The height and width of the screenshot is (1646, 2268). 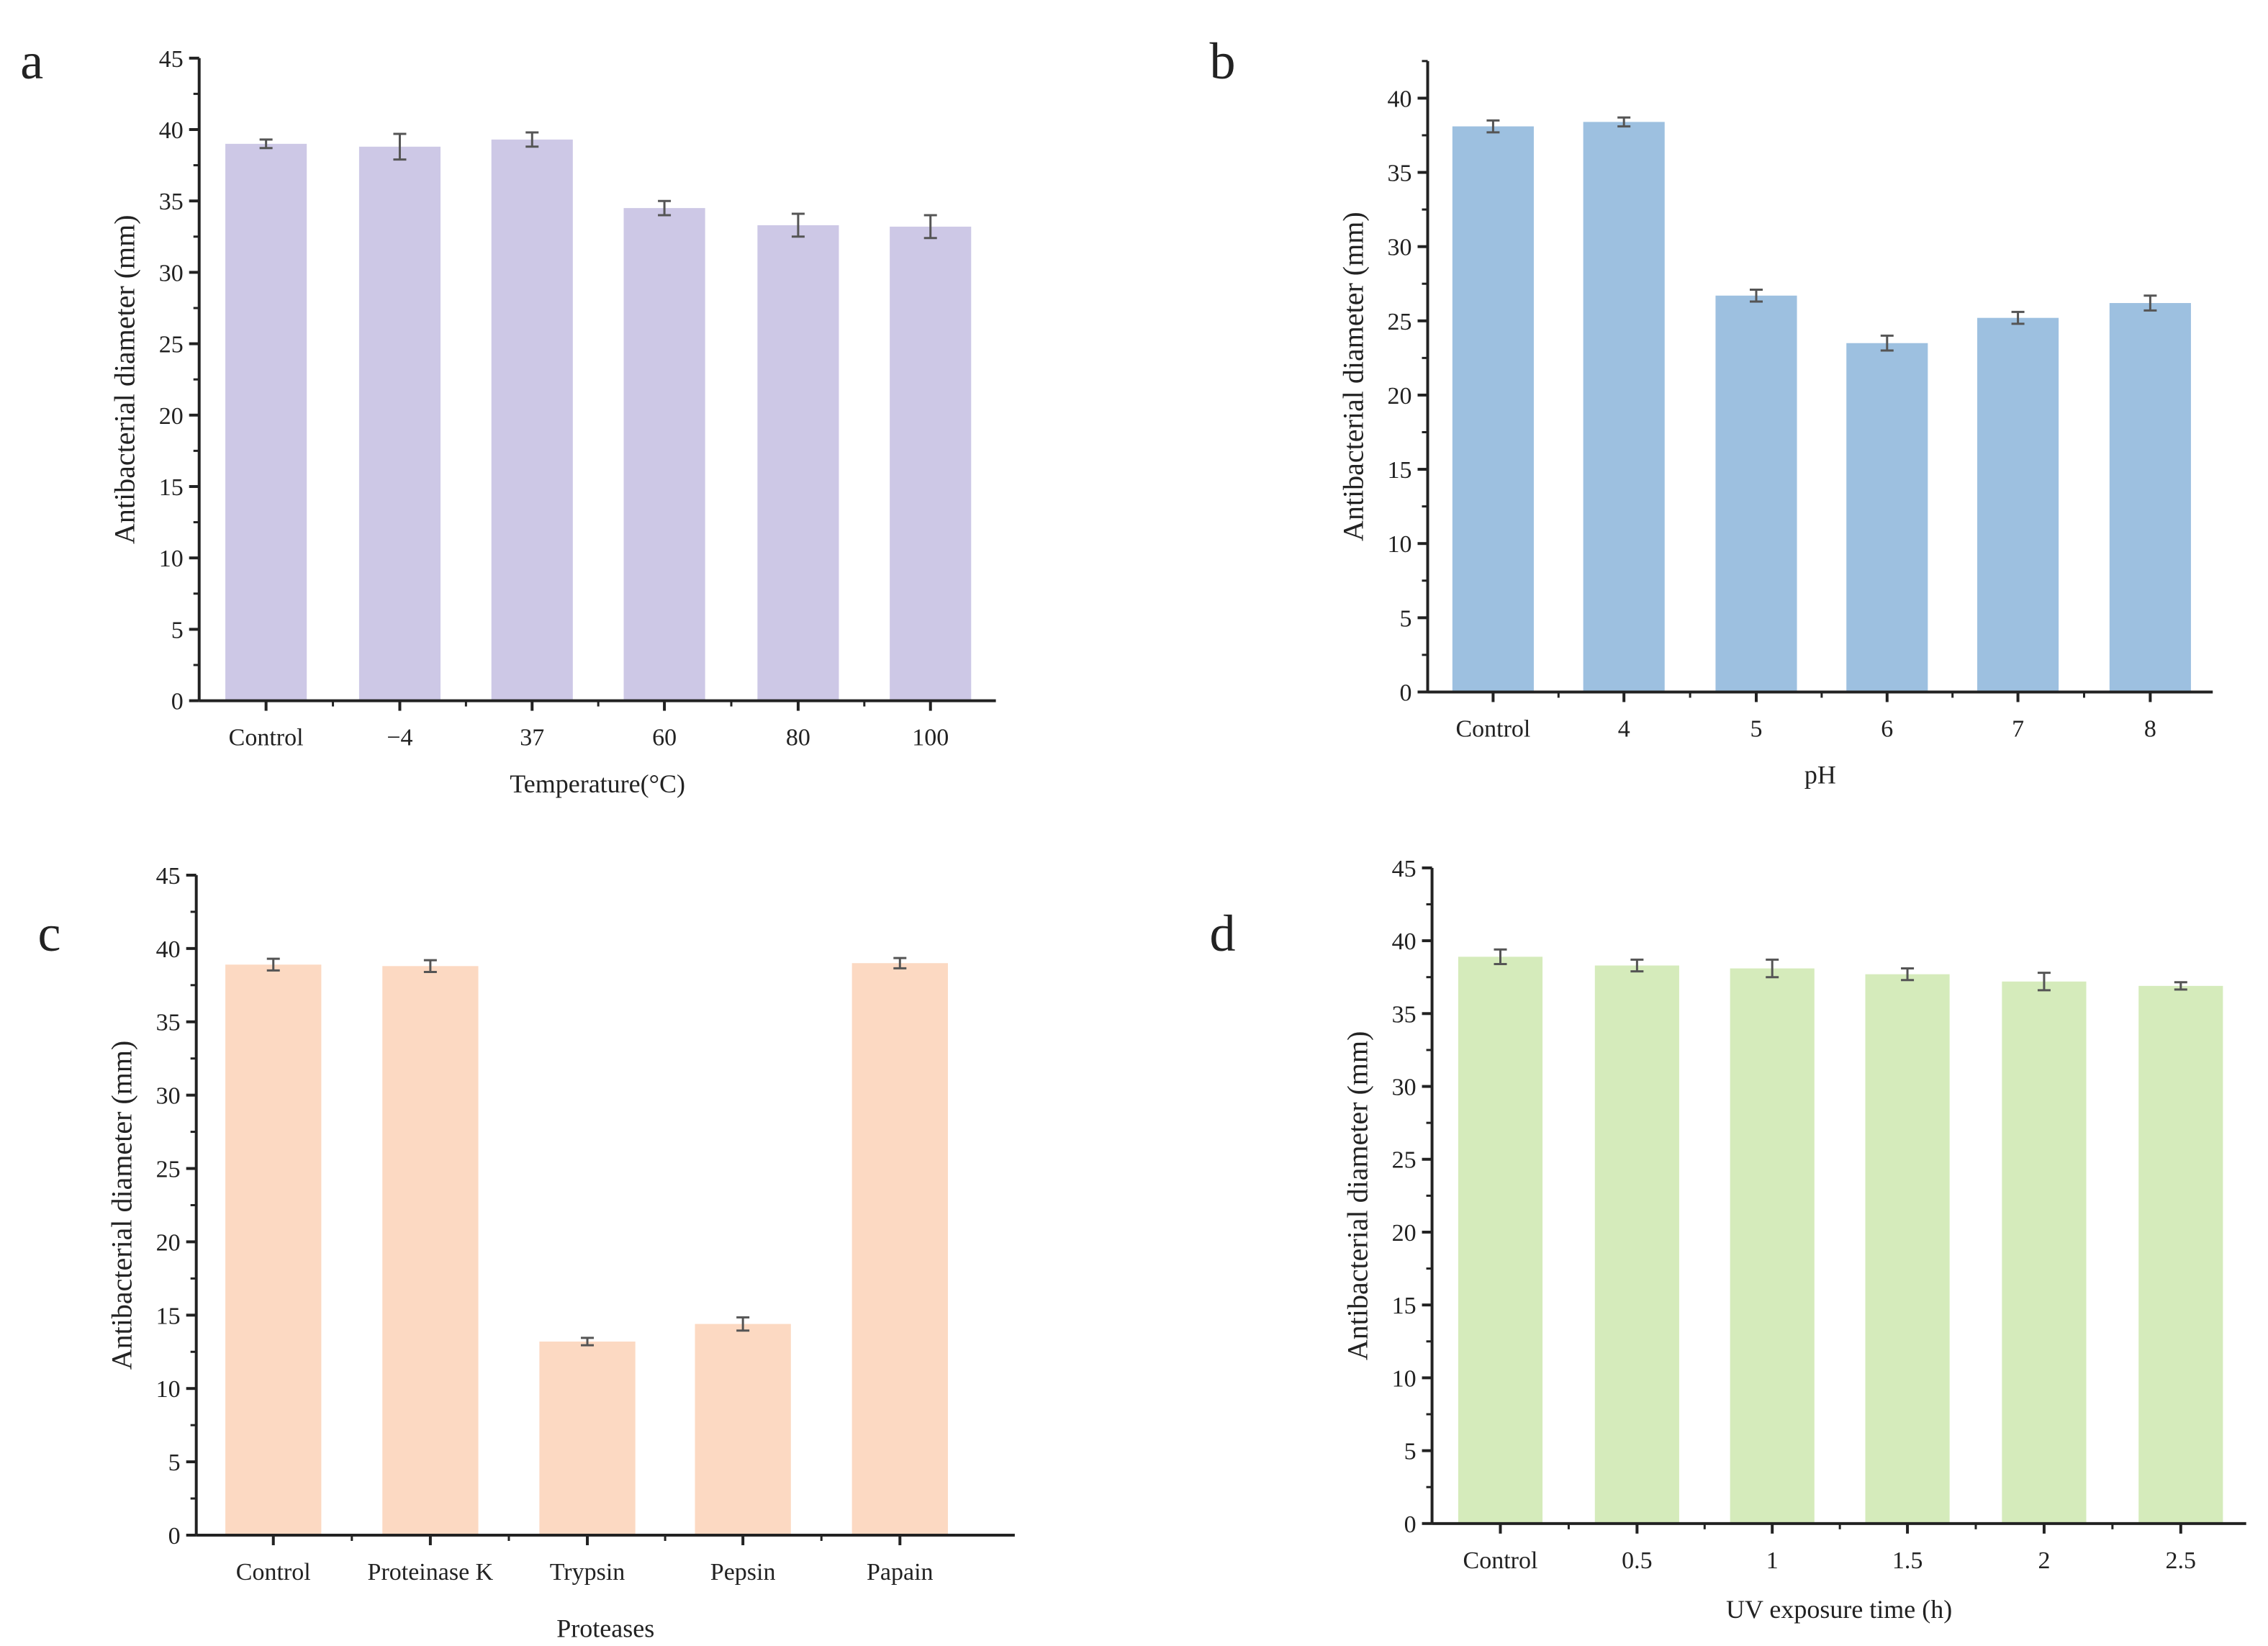 I want to click on x-tick-label: Papain, so click(x=900, y=1572).